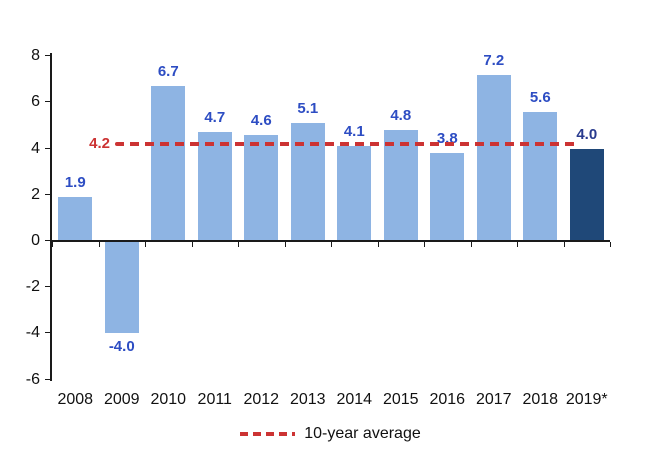 The height and width of the screenshot is (476, 661). Describe the element at coordinates (32, 379) in the screenshot. I see `y-axis-tick-label: -6` at that location.